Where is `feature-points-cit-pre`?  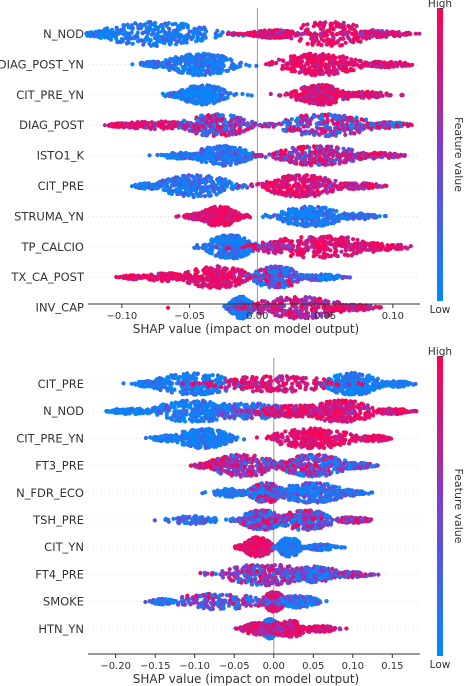 feature-points-cit-pre is located at coordinates (259, 186).